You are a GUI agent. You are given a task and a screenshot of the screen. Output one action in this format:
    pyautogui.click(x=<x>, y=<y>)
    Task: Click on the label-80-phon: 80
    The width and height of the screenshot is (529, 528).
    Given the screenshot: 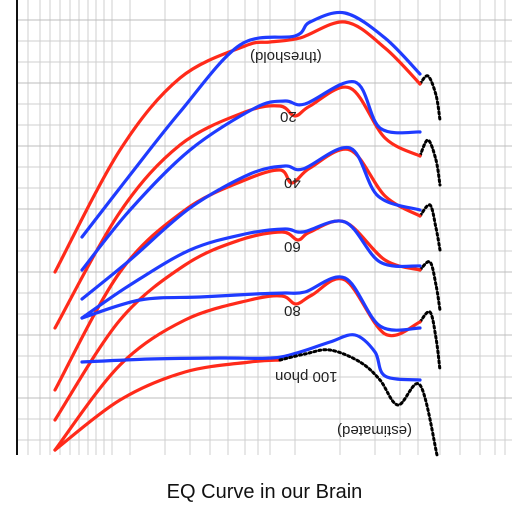 What is the action you would take?
    pyautogui.click(x=292, y=310)
    